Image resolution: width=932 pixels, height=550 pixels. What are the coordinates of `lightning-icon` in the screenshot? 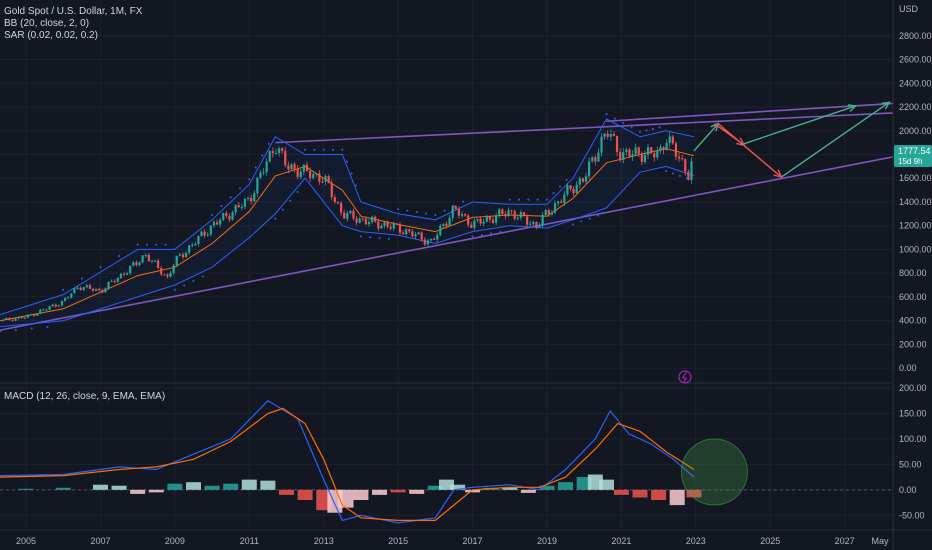 It's located at (685, 377).